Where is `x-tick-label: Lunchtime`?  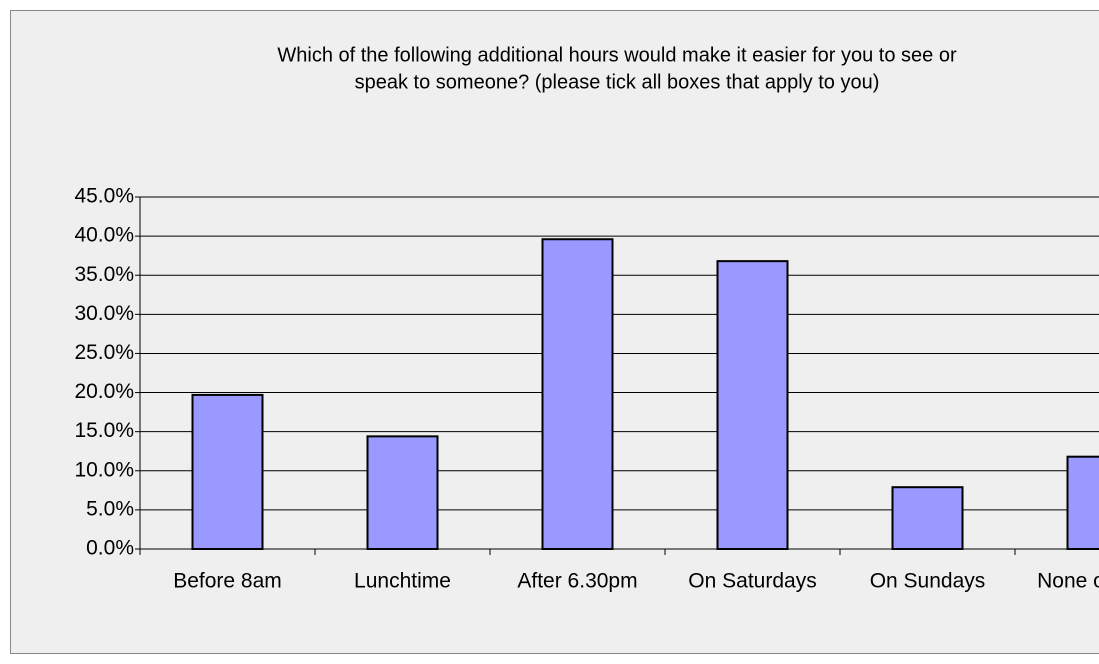
x-tick-label: Lunchtime is located at coordinates (402, 581).